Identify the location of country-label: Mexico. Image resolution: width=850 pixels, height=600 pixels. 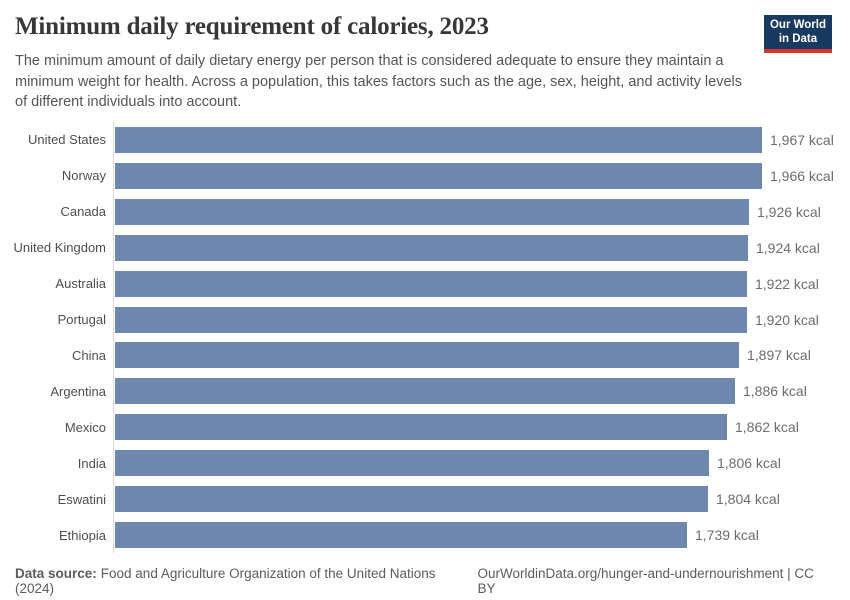
(85, 427).